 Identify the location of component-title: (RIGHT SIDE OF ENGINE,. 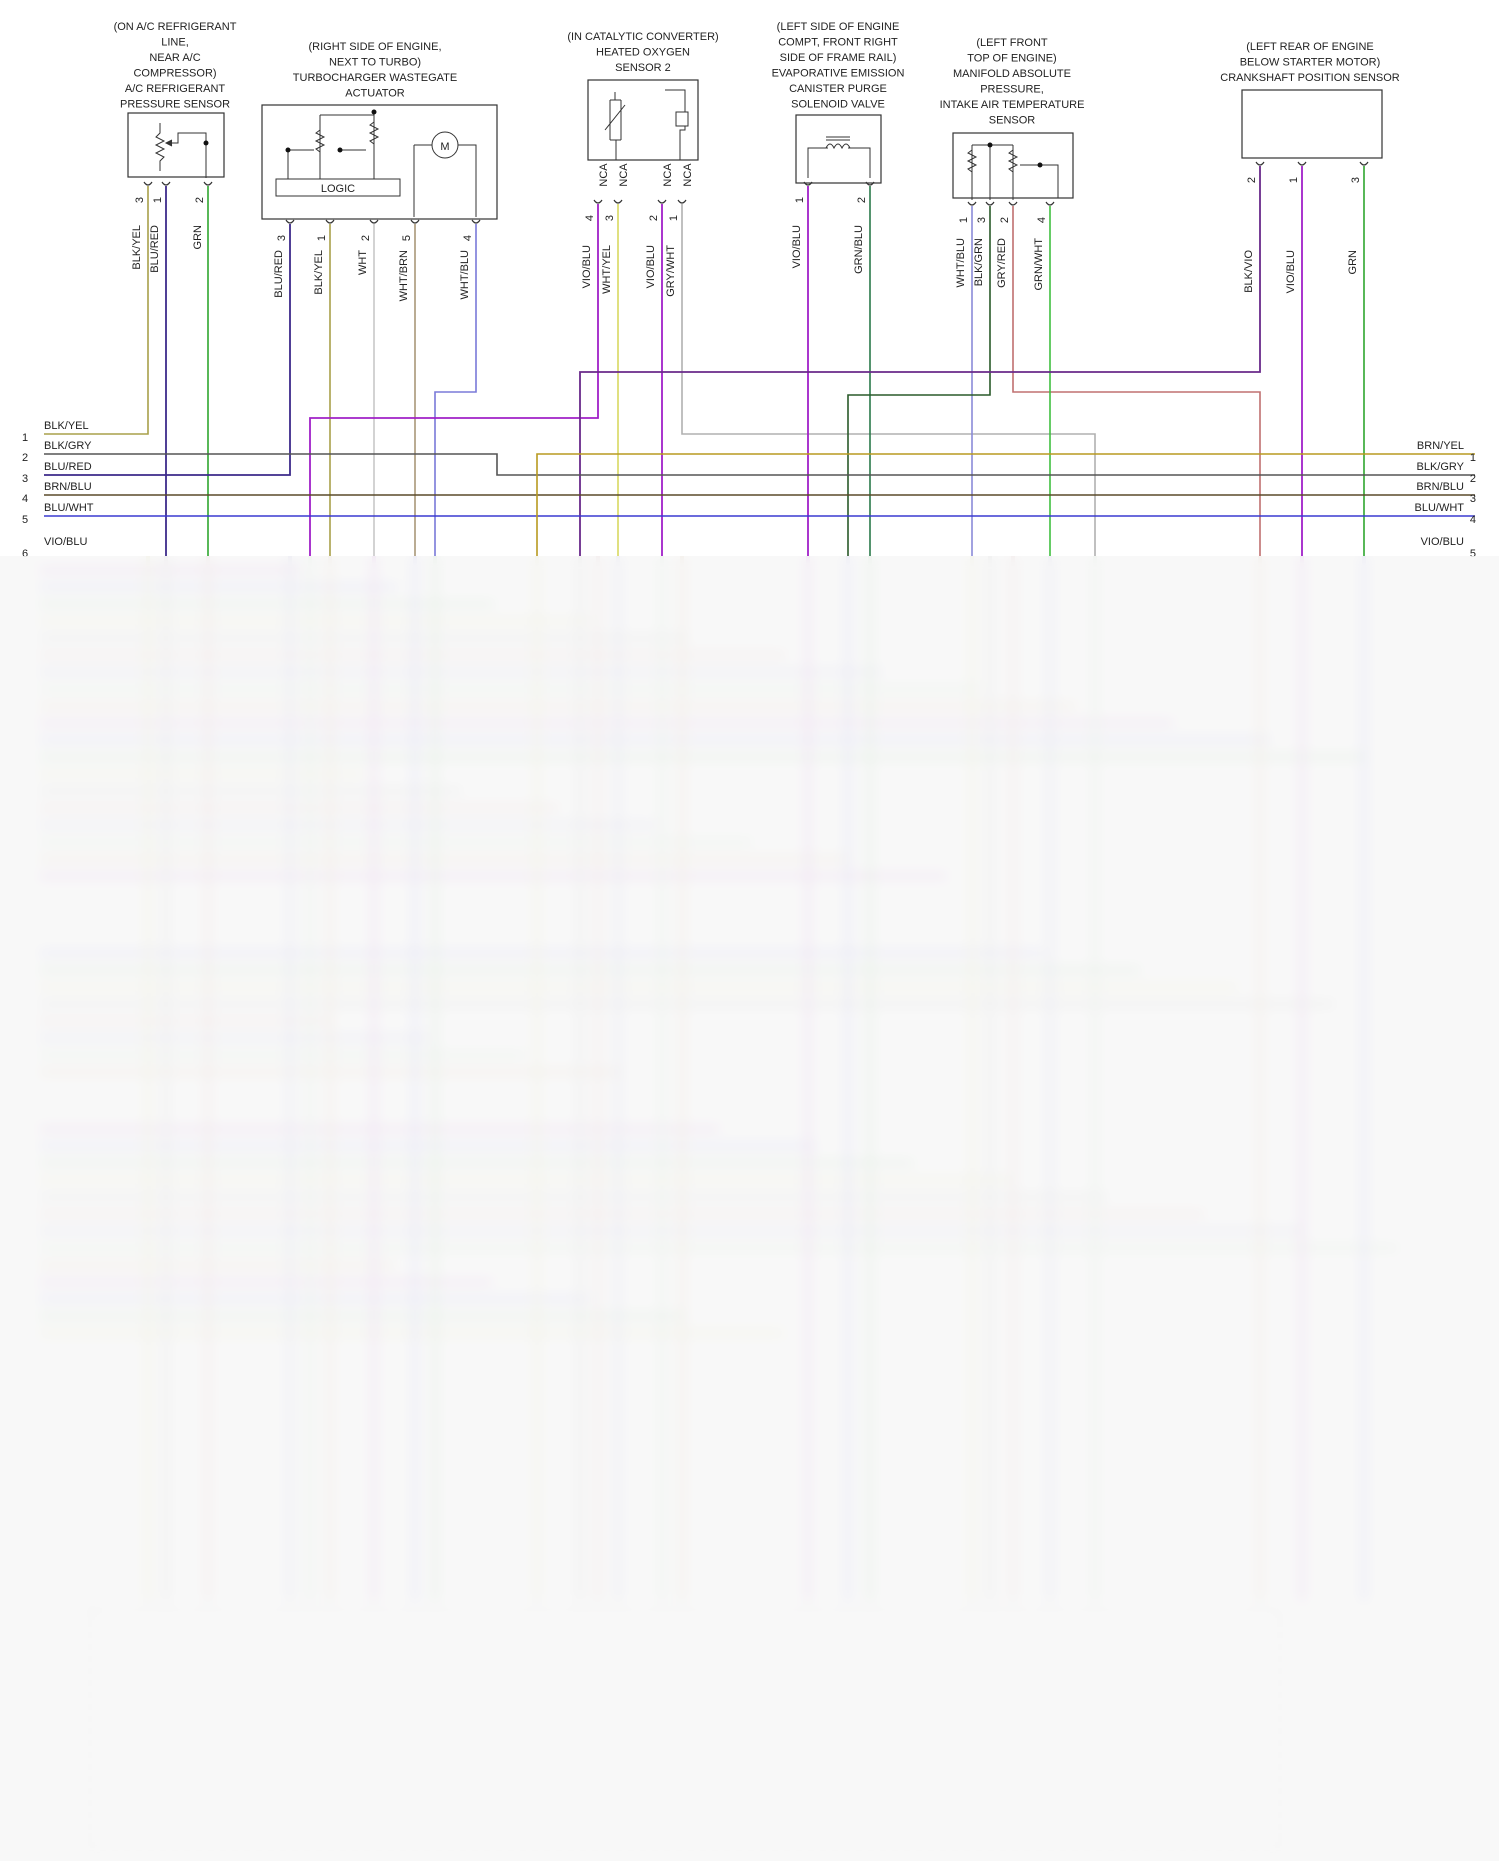
(374, 47).